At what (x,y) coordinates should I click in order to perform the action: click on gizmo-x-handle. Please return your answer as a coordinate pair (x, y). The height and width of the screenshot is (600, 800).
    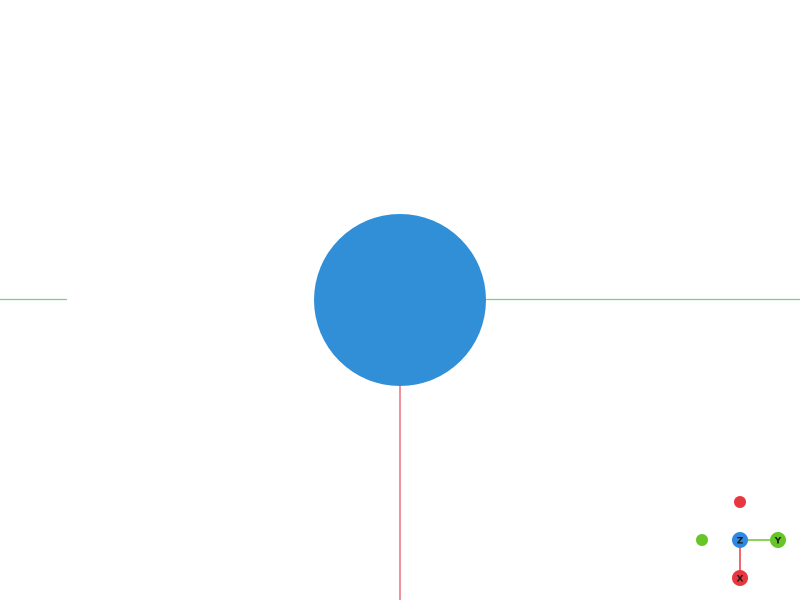
    Looking at the image, I should click on (740, 578).